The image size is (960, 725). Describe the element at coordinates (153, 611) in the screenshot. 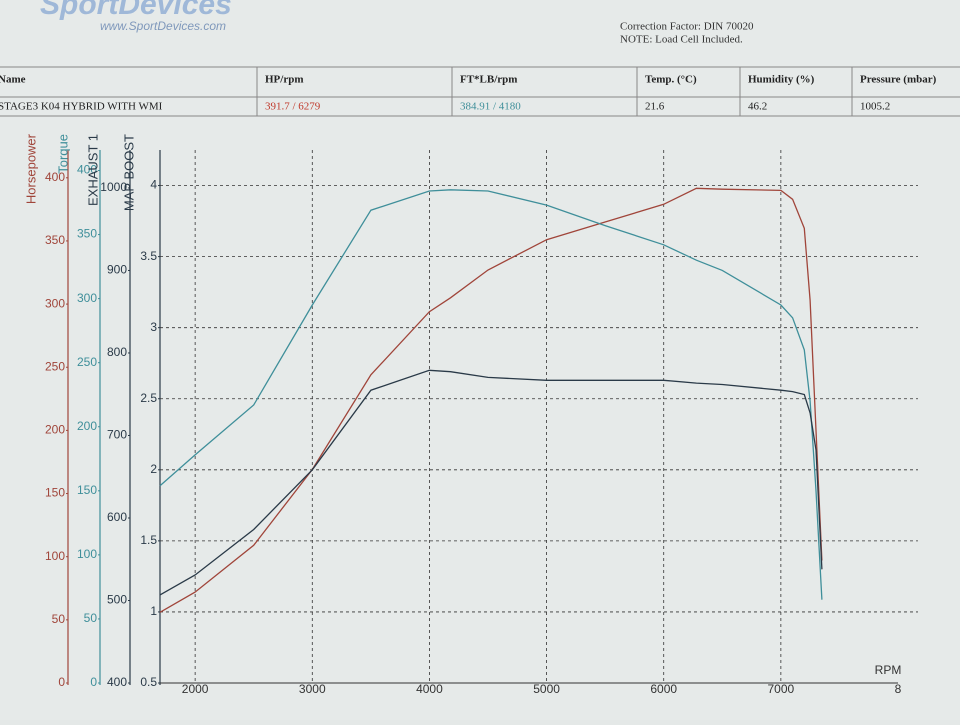

I see `y-tick-label: 1` at that location.